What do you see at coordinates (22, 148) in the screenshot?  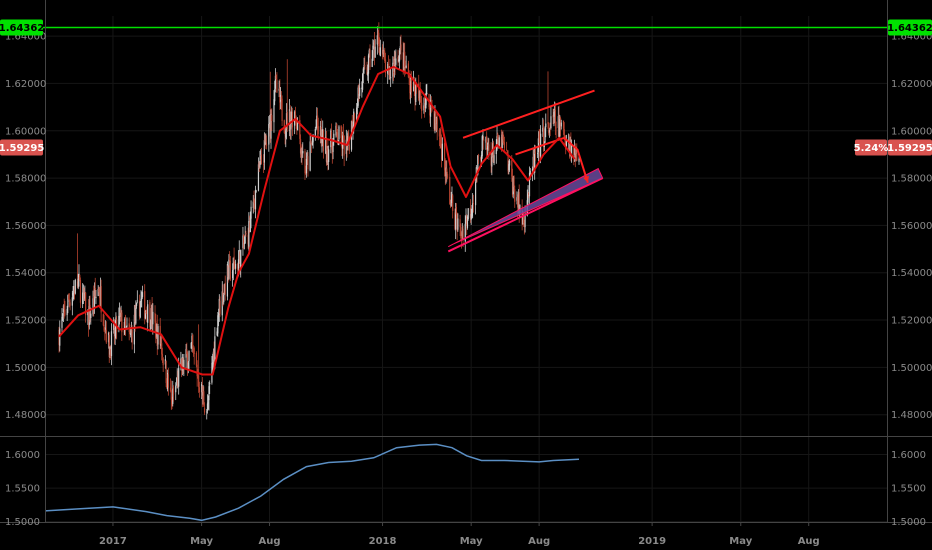 I see `last-price-tag-left: 1.59295` at bounding box center [22, 148].